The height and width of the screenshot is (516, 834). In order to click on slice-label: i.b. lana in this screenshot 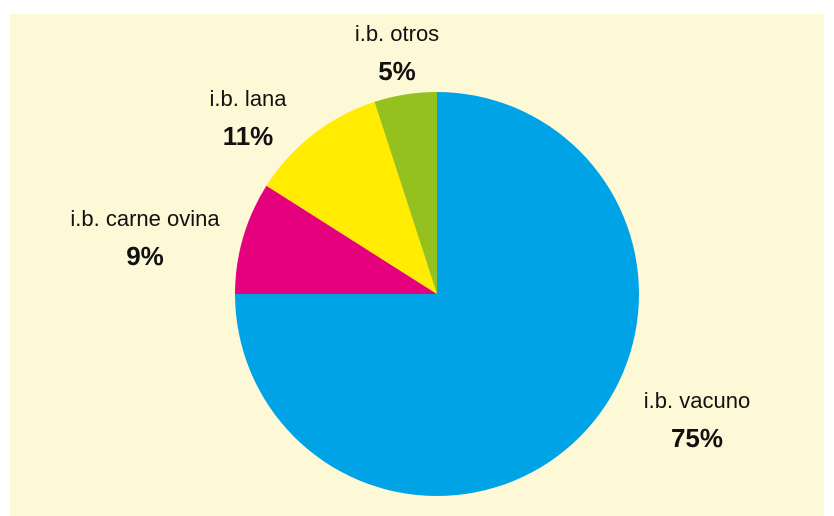, I will do `click(248, 98)`.